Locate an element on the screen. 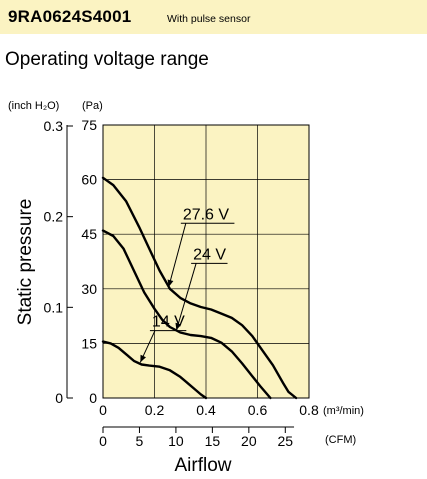  x-secondary-tick-label: 5 is located at coordinates (140, 441).